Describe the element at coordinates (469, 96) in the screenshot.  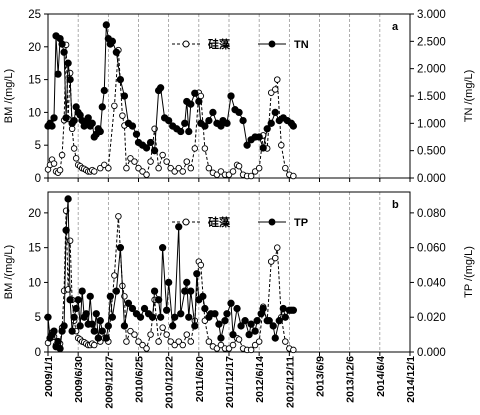
I see `y-right-axis-label: TN /(mg/L)` at that location.